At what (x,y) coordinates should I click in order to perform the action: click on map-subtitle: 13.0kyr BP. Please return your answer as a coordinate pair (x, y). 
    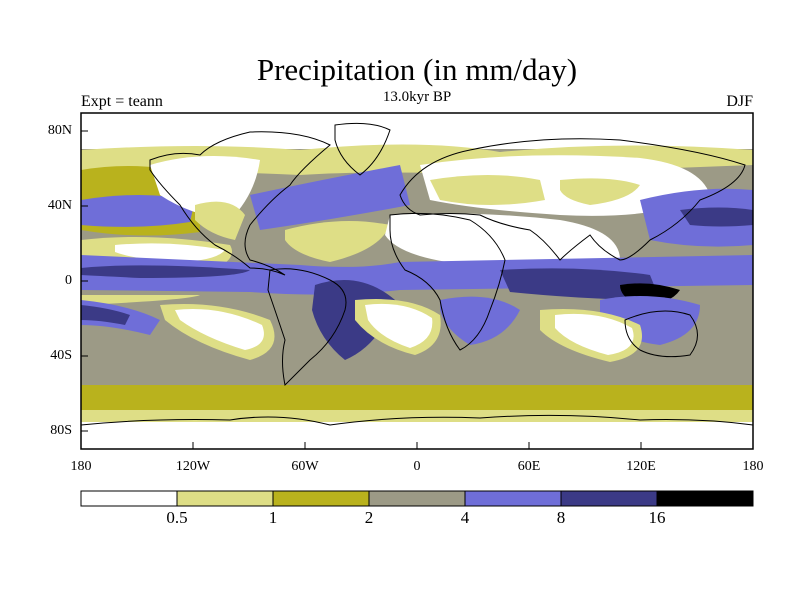
    Looking at the image, I should click on (417, 97).